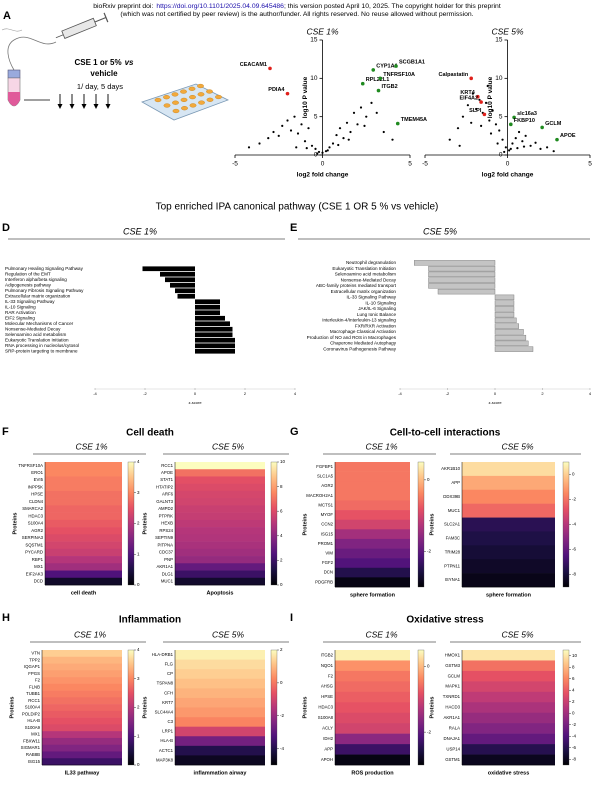 The image size is (594, 800). What do you see at coordinates (327, 728) in the screenshot?
I see `row-label: ACLY` at bounding box center [327, 728].